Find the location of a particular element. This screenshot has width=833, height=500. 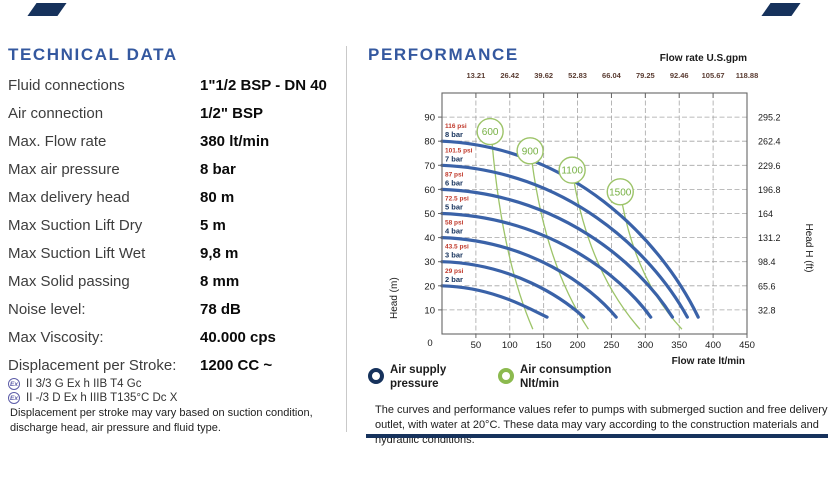

air-consumption-labels: 600 900 1100 1500 is located at coordinates (555, 161).